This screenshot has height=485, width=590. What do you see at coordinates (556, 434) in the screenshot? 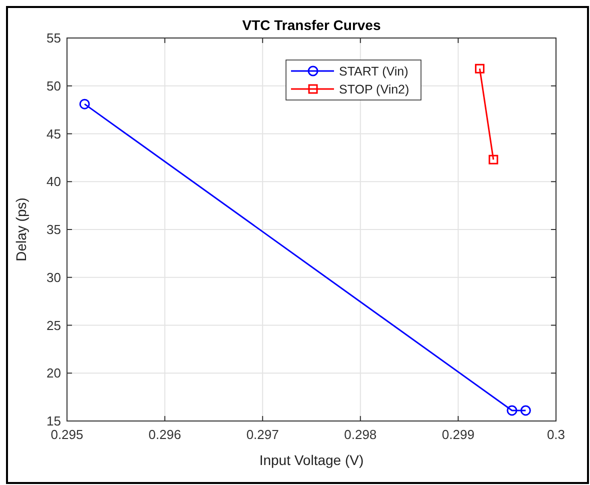
I see `x-tick-label: 0.3` at bounding box center [556, 434].